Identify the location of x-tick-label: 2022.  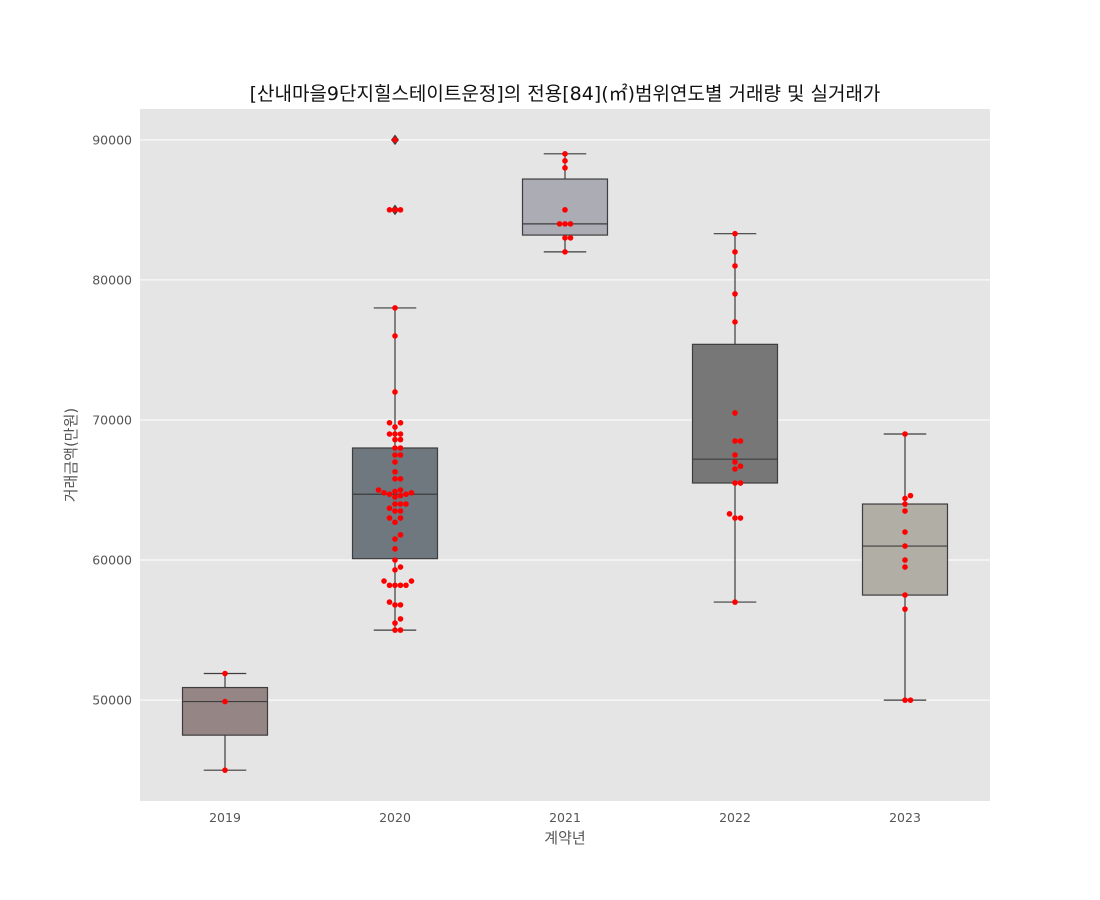
(735, 817).